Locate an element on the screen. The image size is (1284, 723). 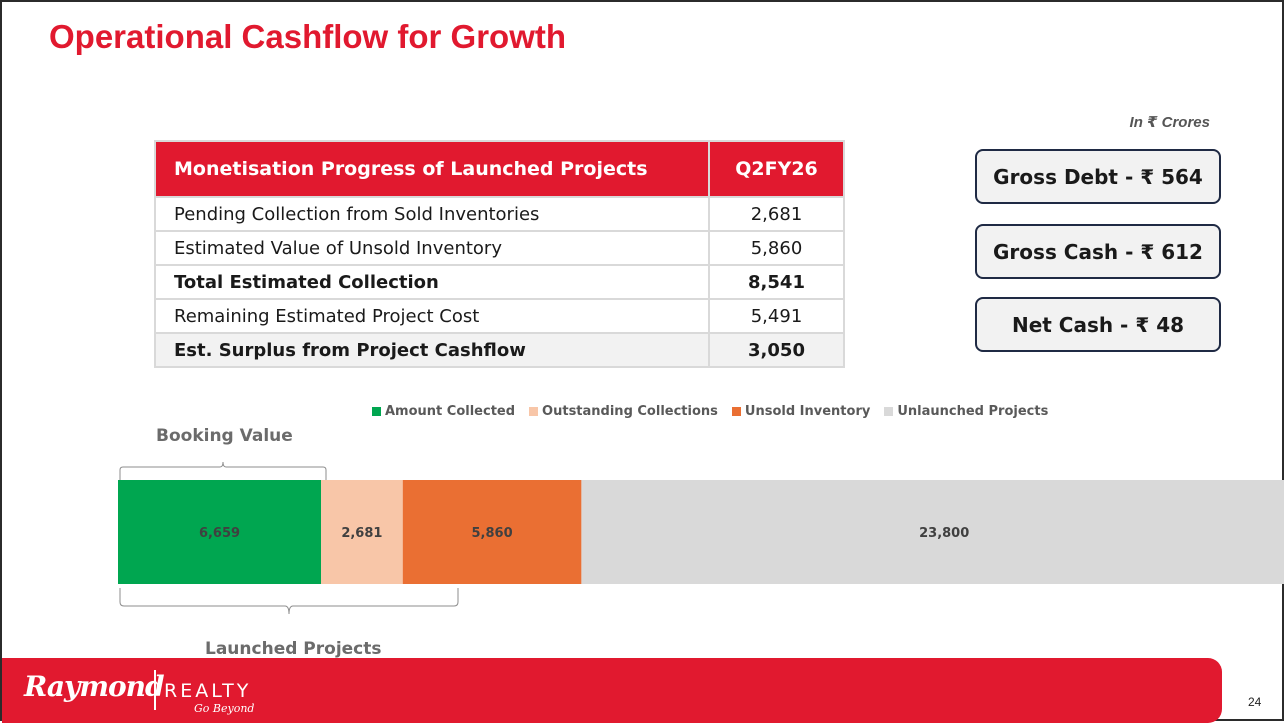
row-label: Est. Surplus from Project Cashflow is located at coordinates (432, 350).